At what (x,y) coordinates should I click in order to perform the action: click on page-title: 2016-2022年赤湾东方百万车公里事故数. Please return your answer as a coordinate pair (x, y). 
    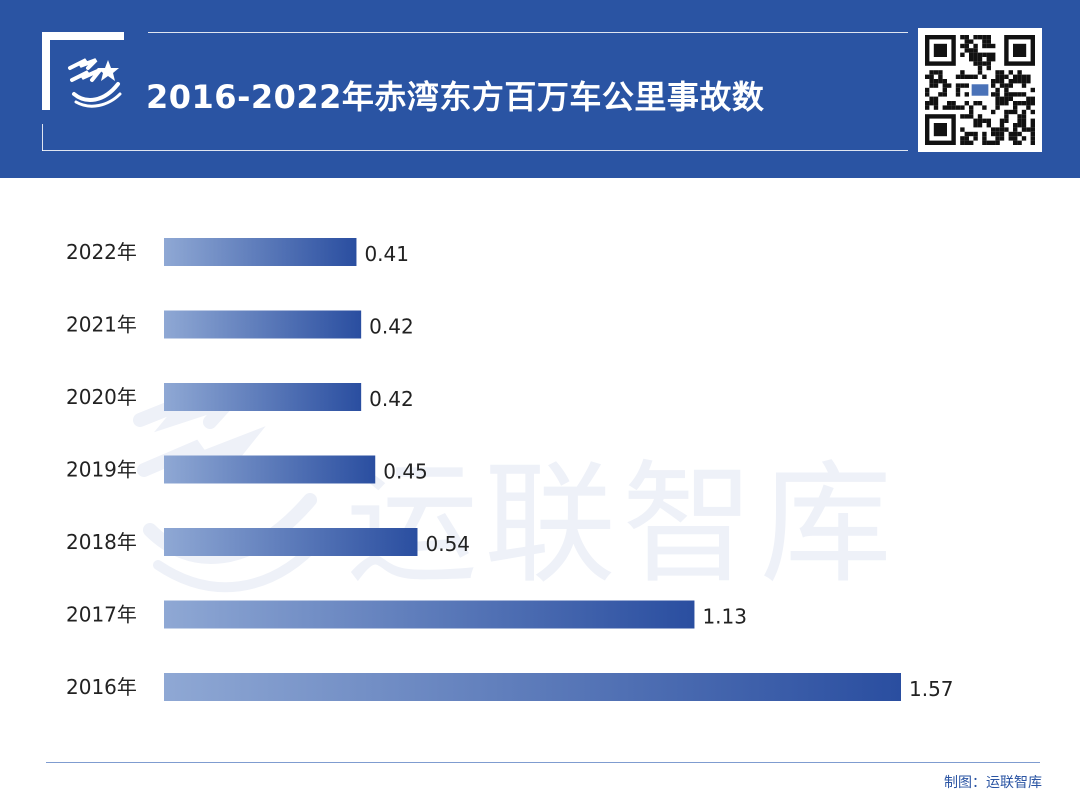
    Looking at the image, I should click on (455, 97).